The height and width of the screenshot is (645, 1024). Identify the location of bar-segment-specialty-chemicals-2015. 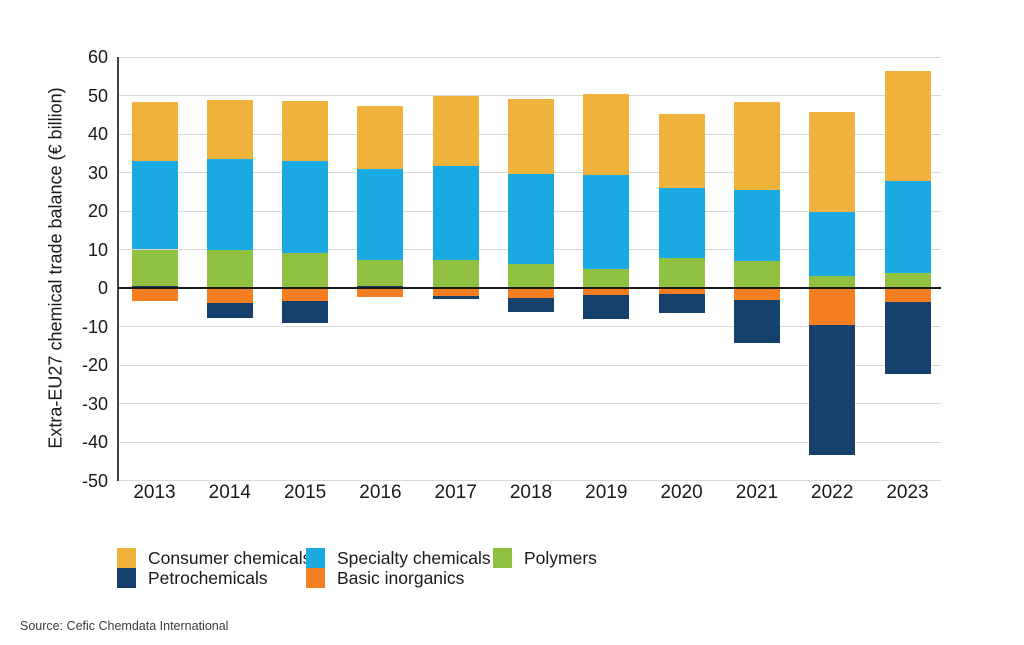
(305, 207).